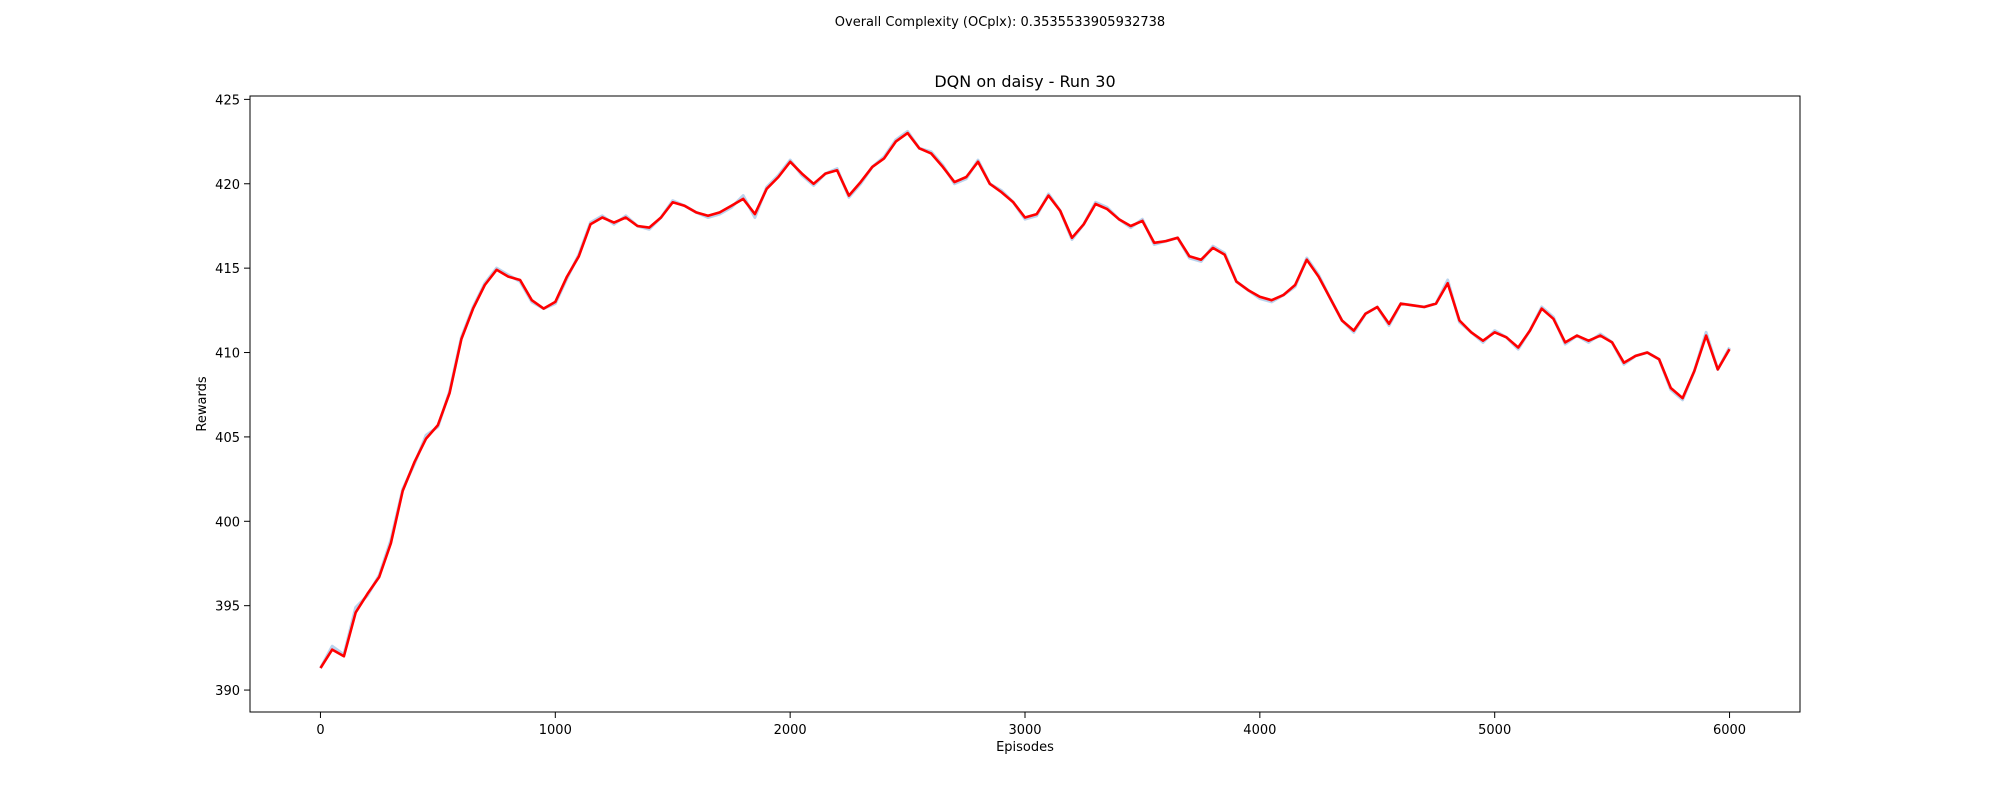 The width and height of the screenshot is (2000, 800). I want to click on y-tick-label: 395, so click(227, 607).